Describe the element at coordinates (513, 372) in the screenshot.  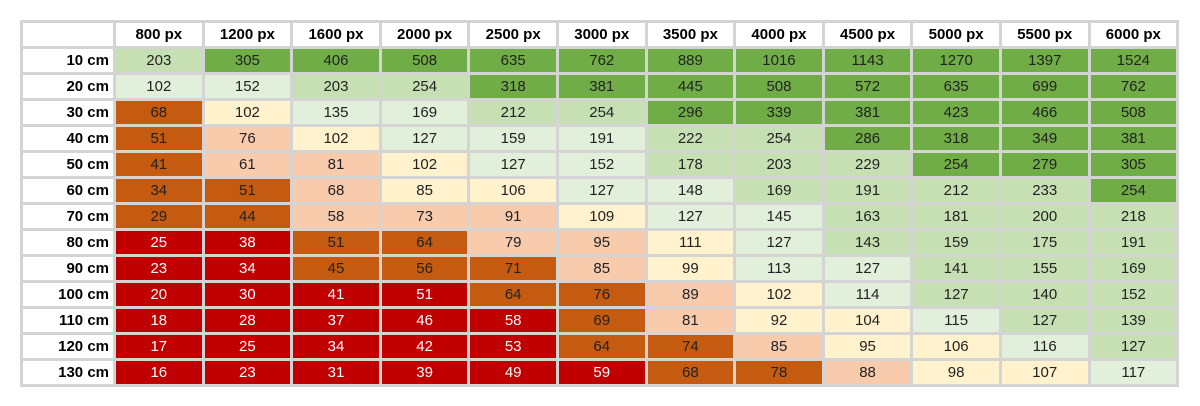
I see `heatmap-cell: 49` at that location.